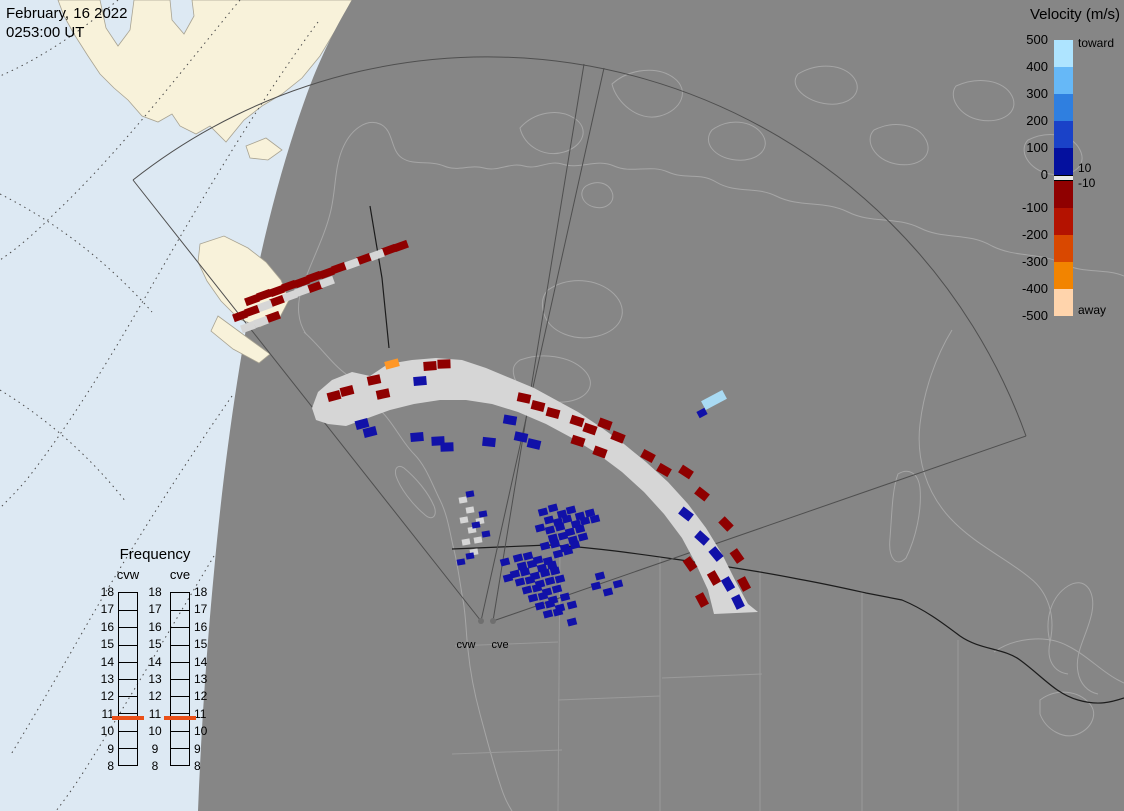 The width and height of the screenshot is (1124, 811). What do you see at coordinates (905, 516) in the screenshot?
I see `lake-outline` at bounding box center [905, 516].